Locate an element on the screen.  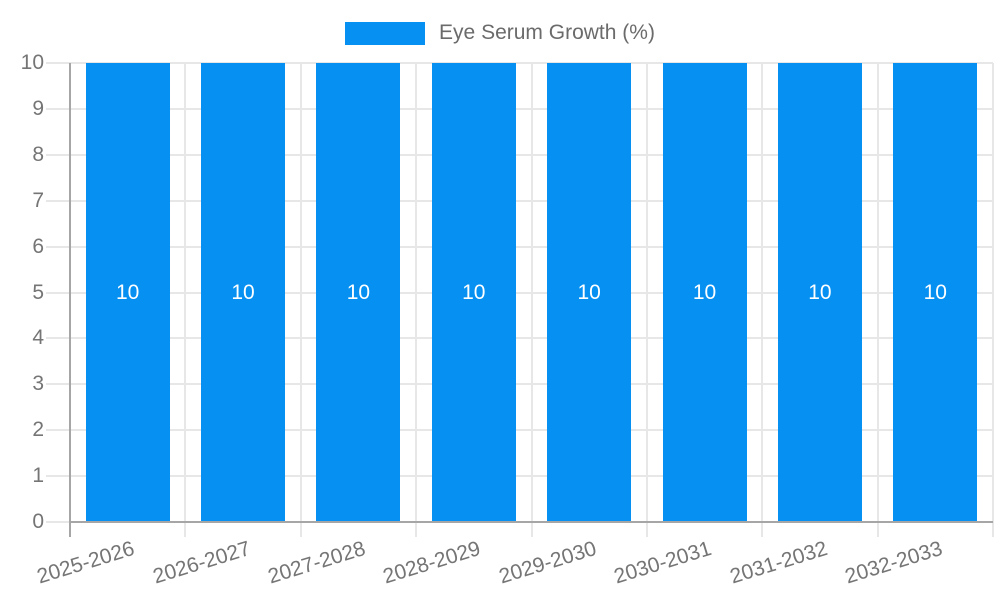
y-tick-label: 5 is located at coordinates (38, 292).